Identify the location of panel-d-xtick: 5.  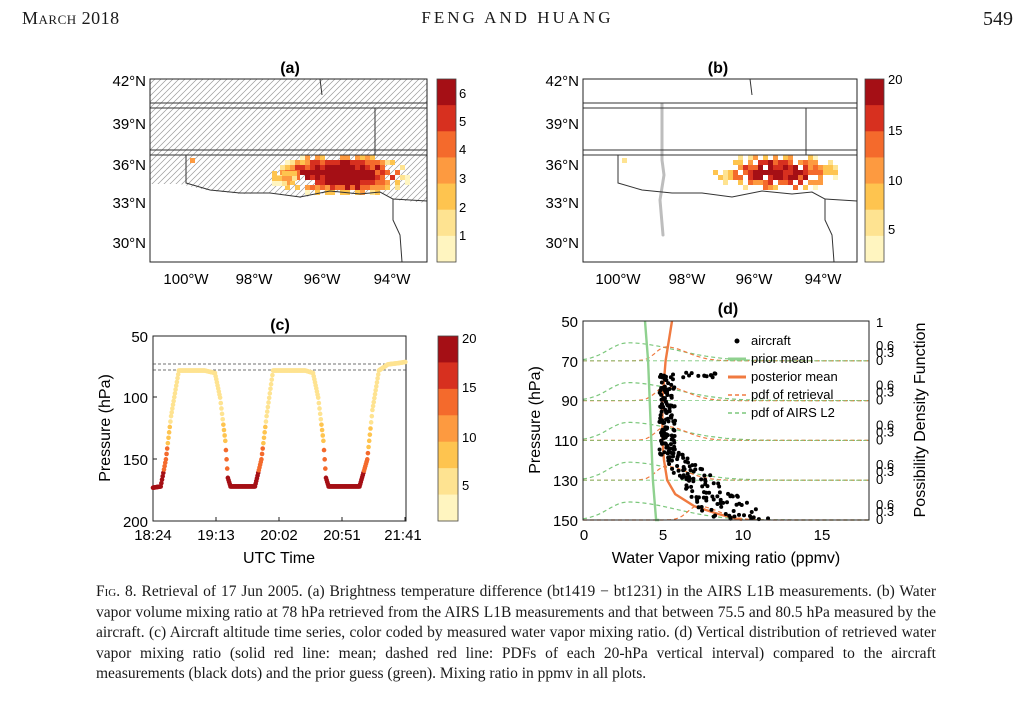
(663, 535).